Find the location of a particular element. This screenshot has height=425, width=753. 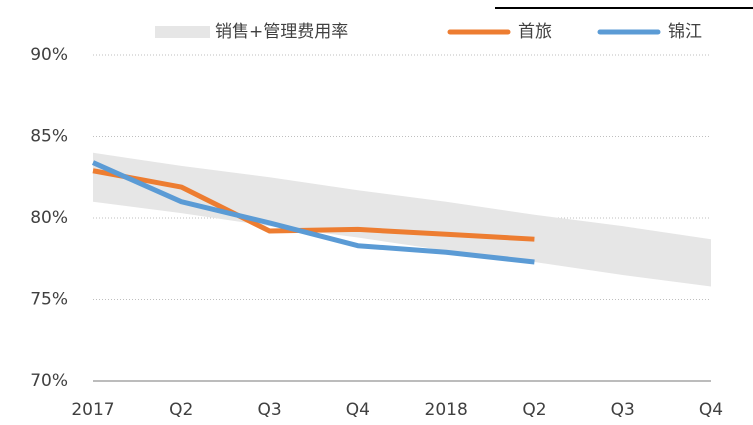

y-tick-label: 80% is located at coordinates (49, 218).